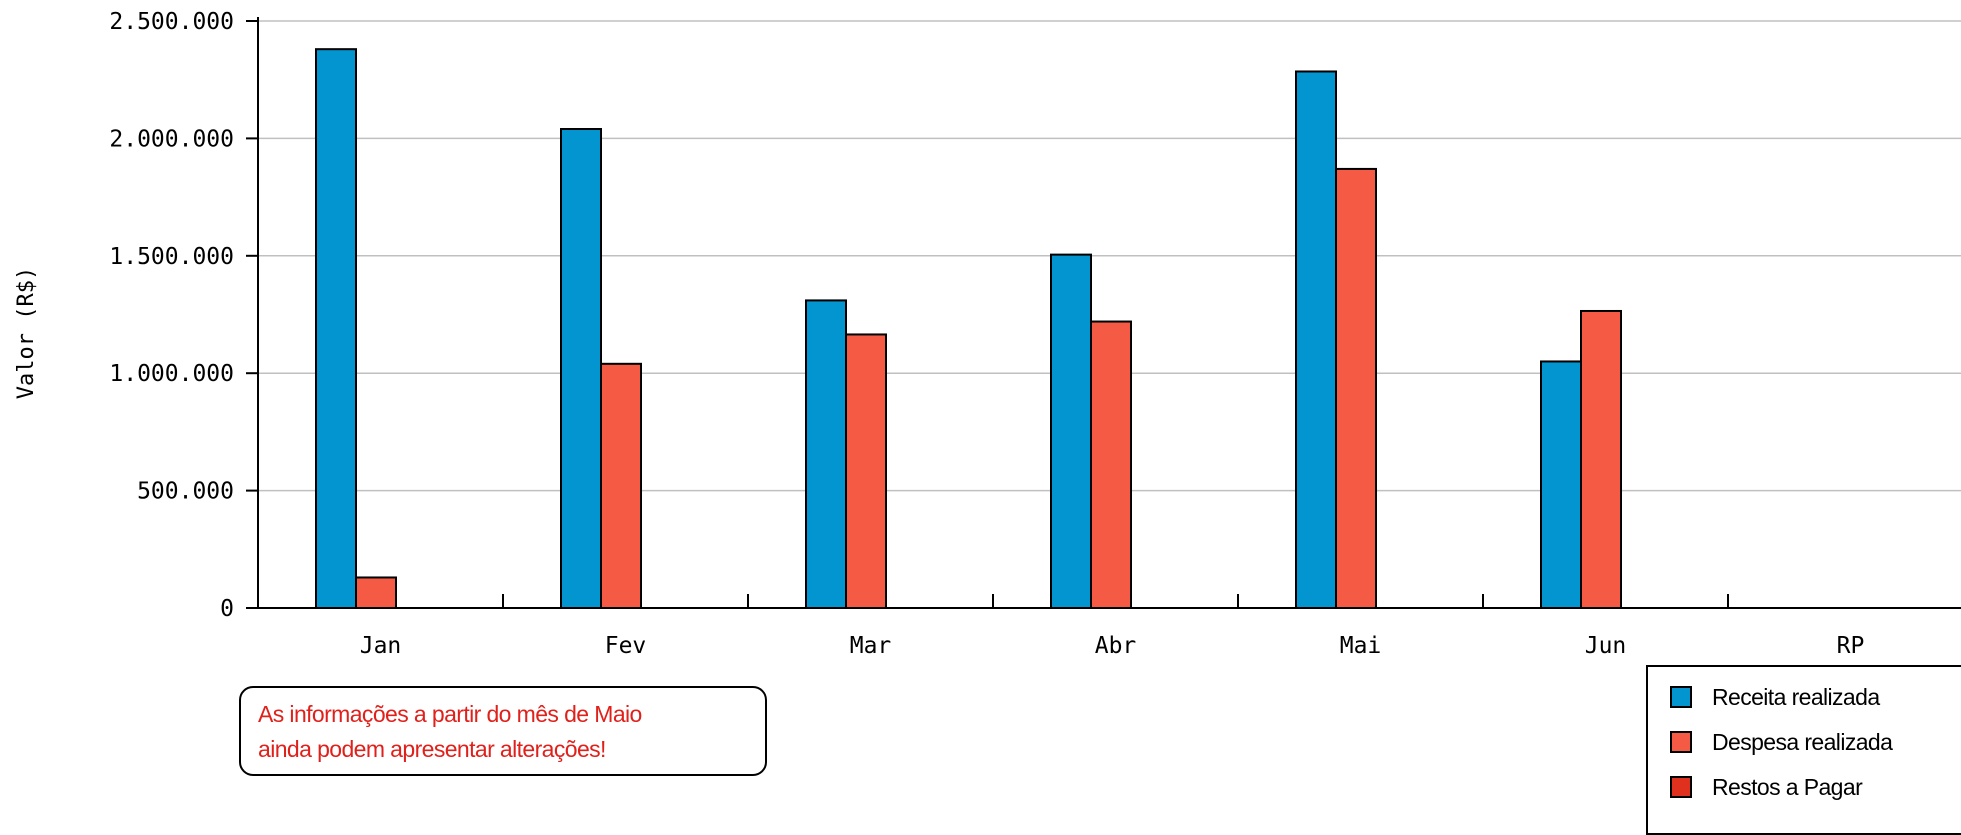  I want to click on annotation-line-2: ainda podem apresentar alterações!, so click(432, 749).